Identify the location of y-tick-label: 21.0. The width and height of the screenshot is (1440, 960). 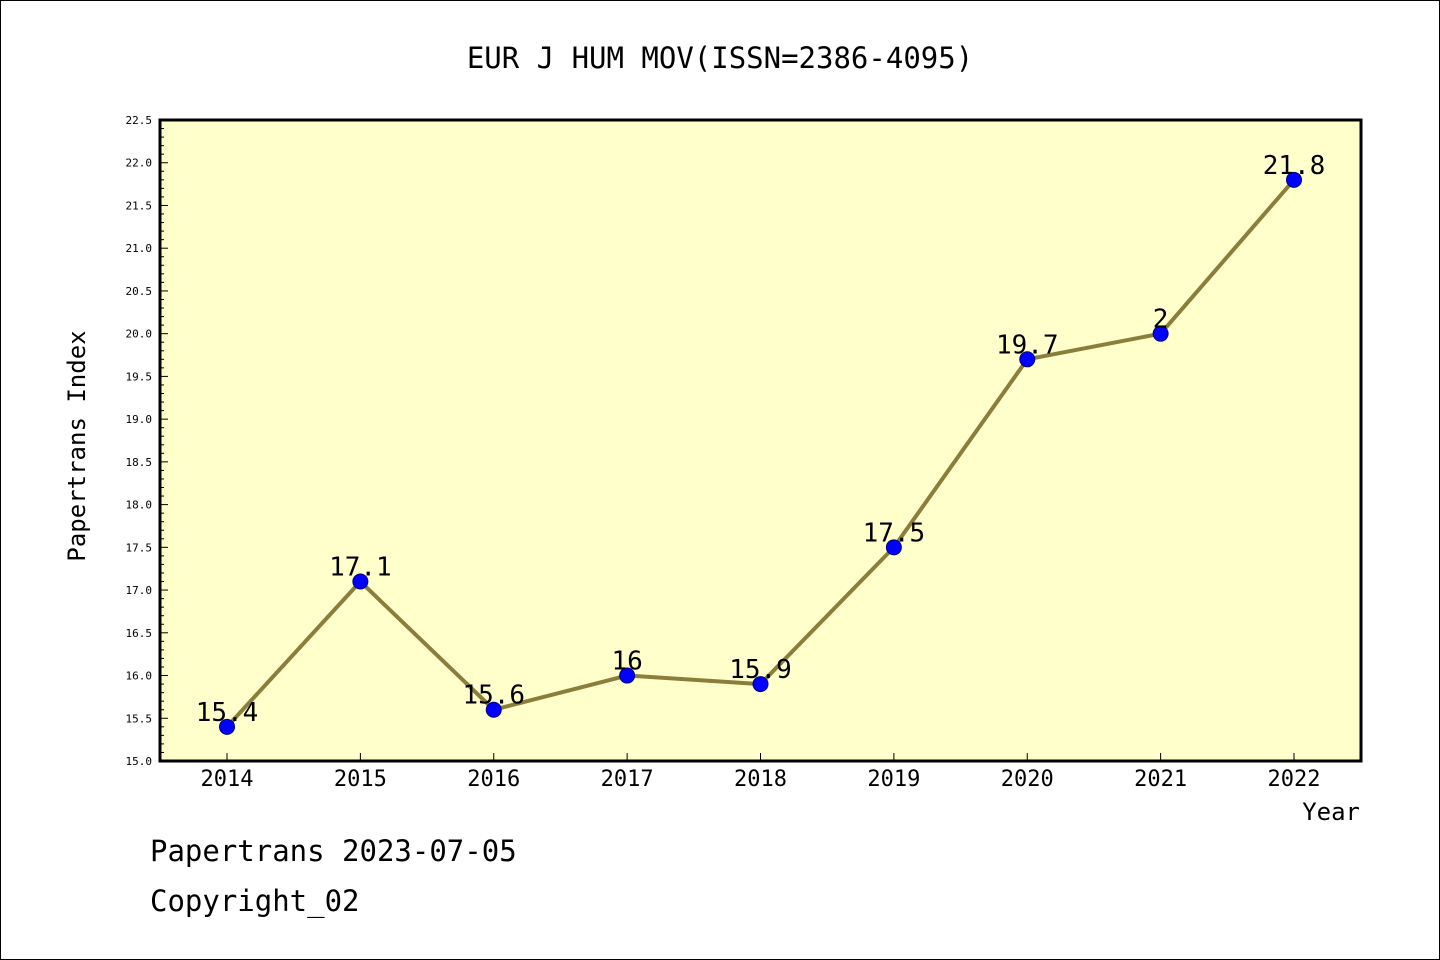
(139, 248).